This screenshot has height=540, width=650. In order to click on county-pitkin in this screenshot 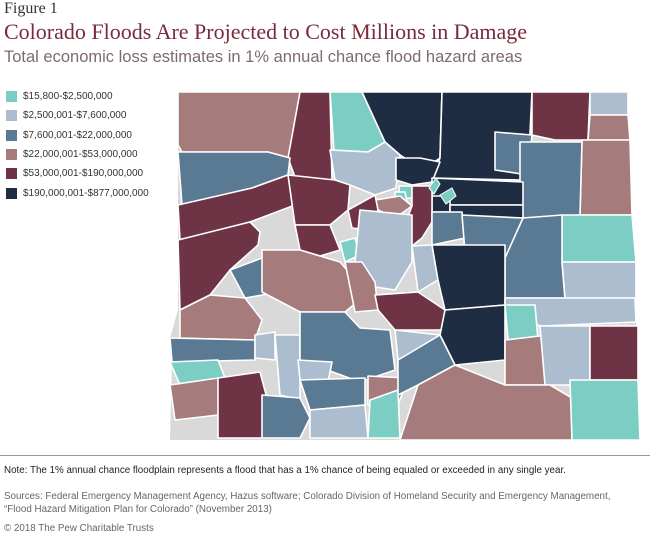, I will do `click(317, 240)`.